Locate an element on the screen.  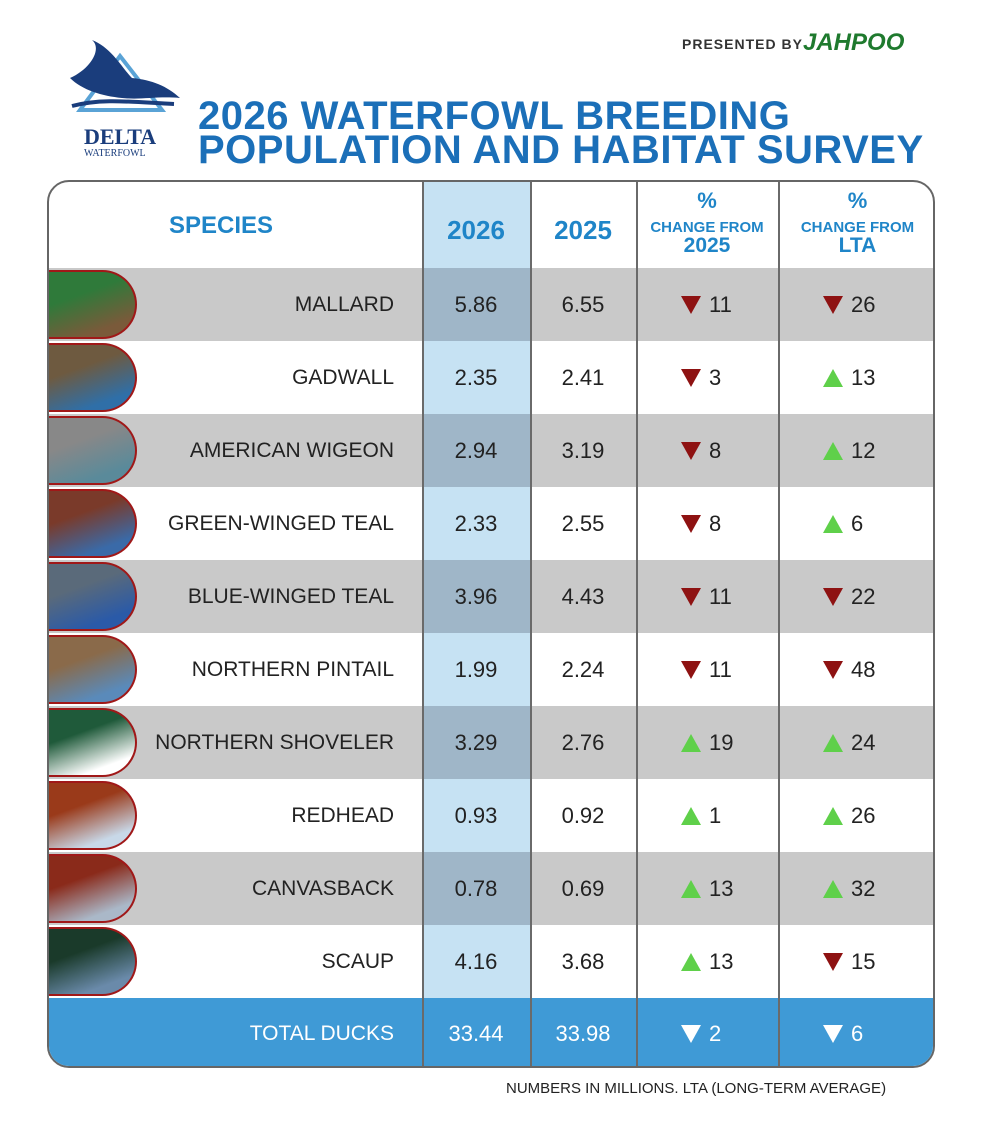
species-name: GREEN-WINGED TEAL is located at coordinates (281, 523).